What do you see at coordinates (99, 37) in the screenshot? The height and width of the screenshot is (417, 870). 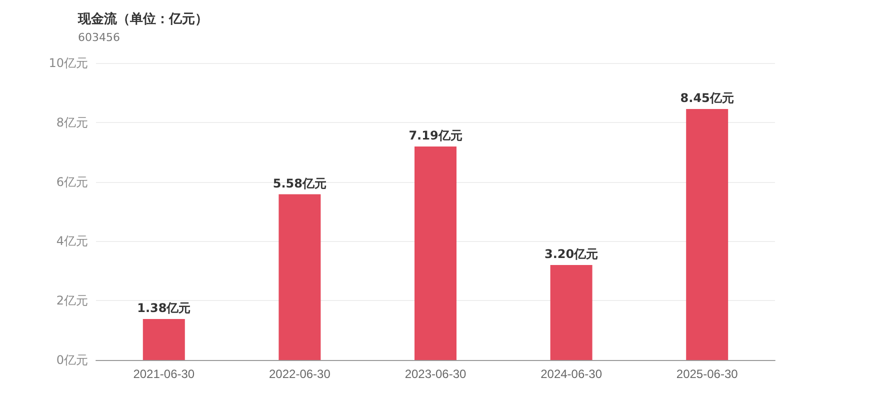 I see `chart-subtitle: 603456` at bounding box center [99, 37].